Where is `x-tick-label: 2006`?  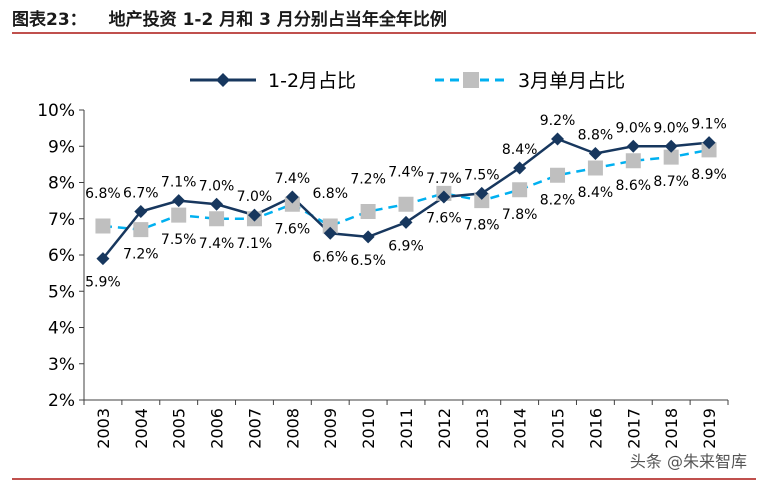 x-tick-label: 2006 is located at coordinates (217, 428).